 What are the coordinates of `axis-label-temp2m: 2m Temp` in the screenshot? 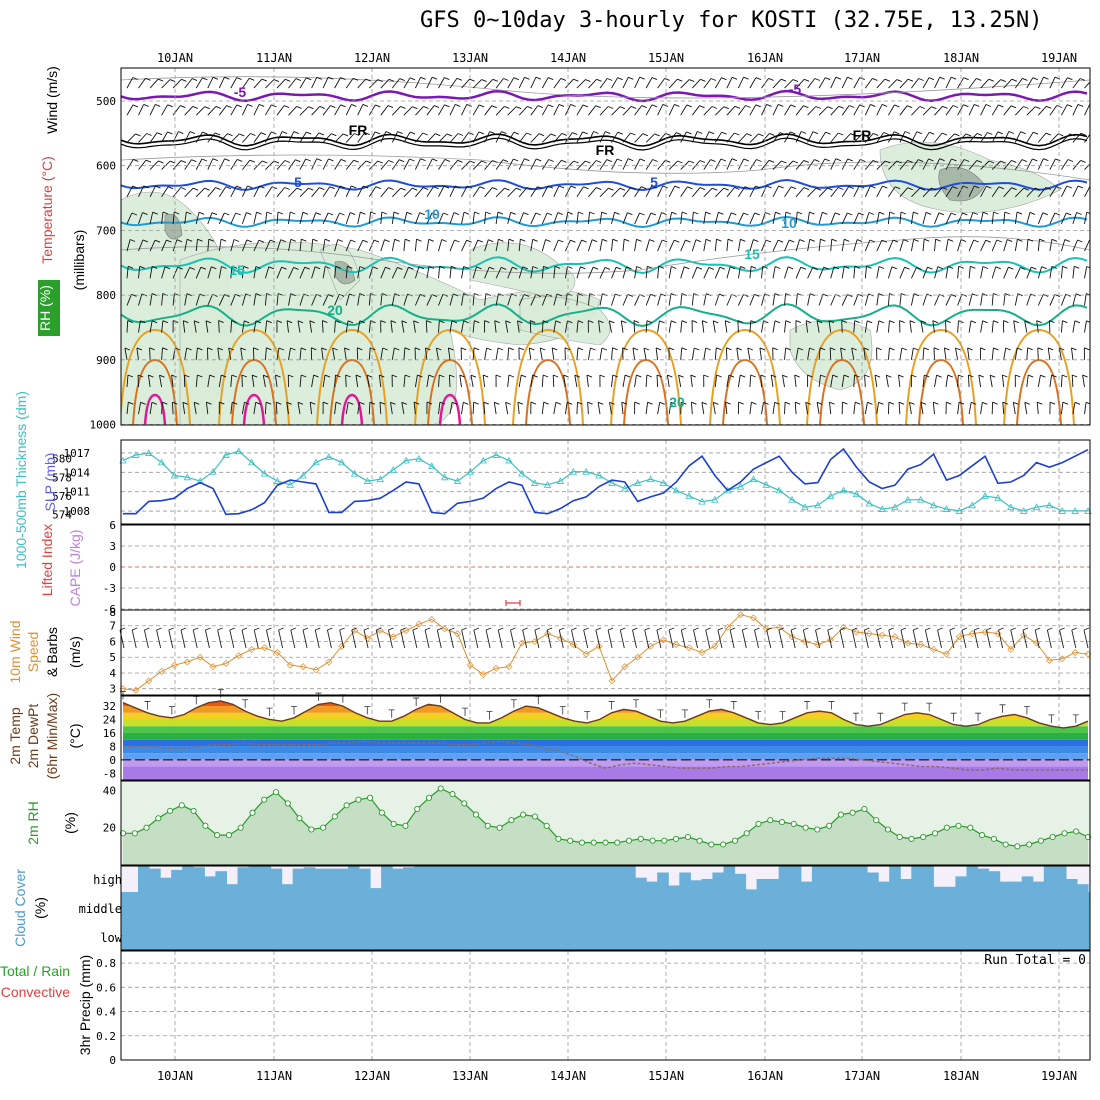 It's located at (15, 736).